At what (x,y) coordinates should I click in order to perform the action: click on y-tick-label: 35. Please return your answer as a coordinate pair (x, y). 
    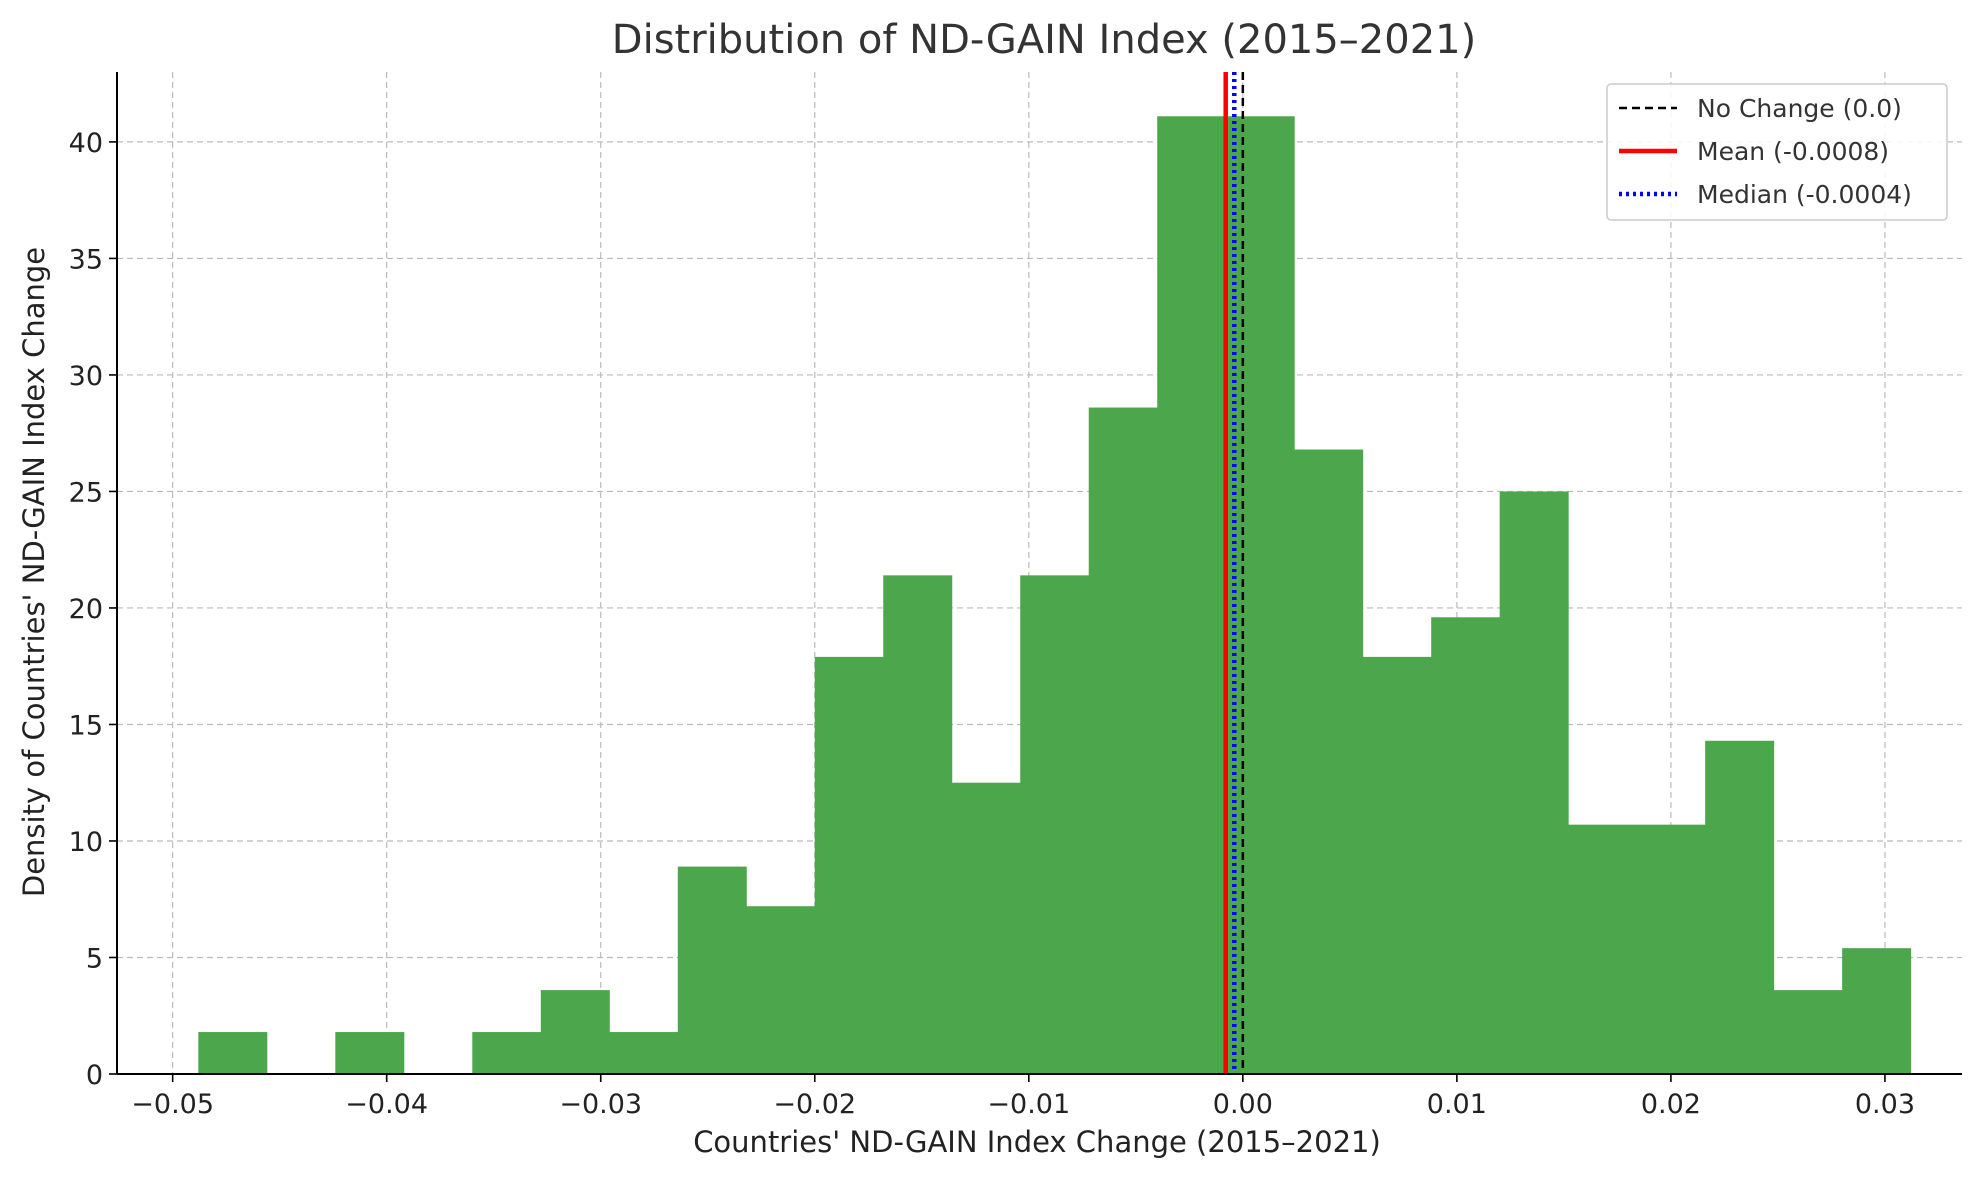
    Looking at the image, I should click on (86, 259).